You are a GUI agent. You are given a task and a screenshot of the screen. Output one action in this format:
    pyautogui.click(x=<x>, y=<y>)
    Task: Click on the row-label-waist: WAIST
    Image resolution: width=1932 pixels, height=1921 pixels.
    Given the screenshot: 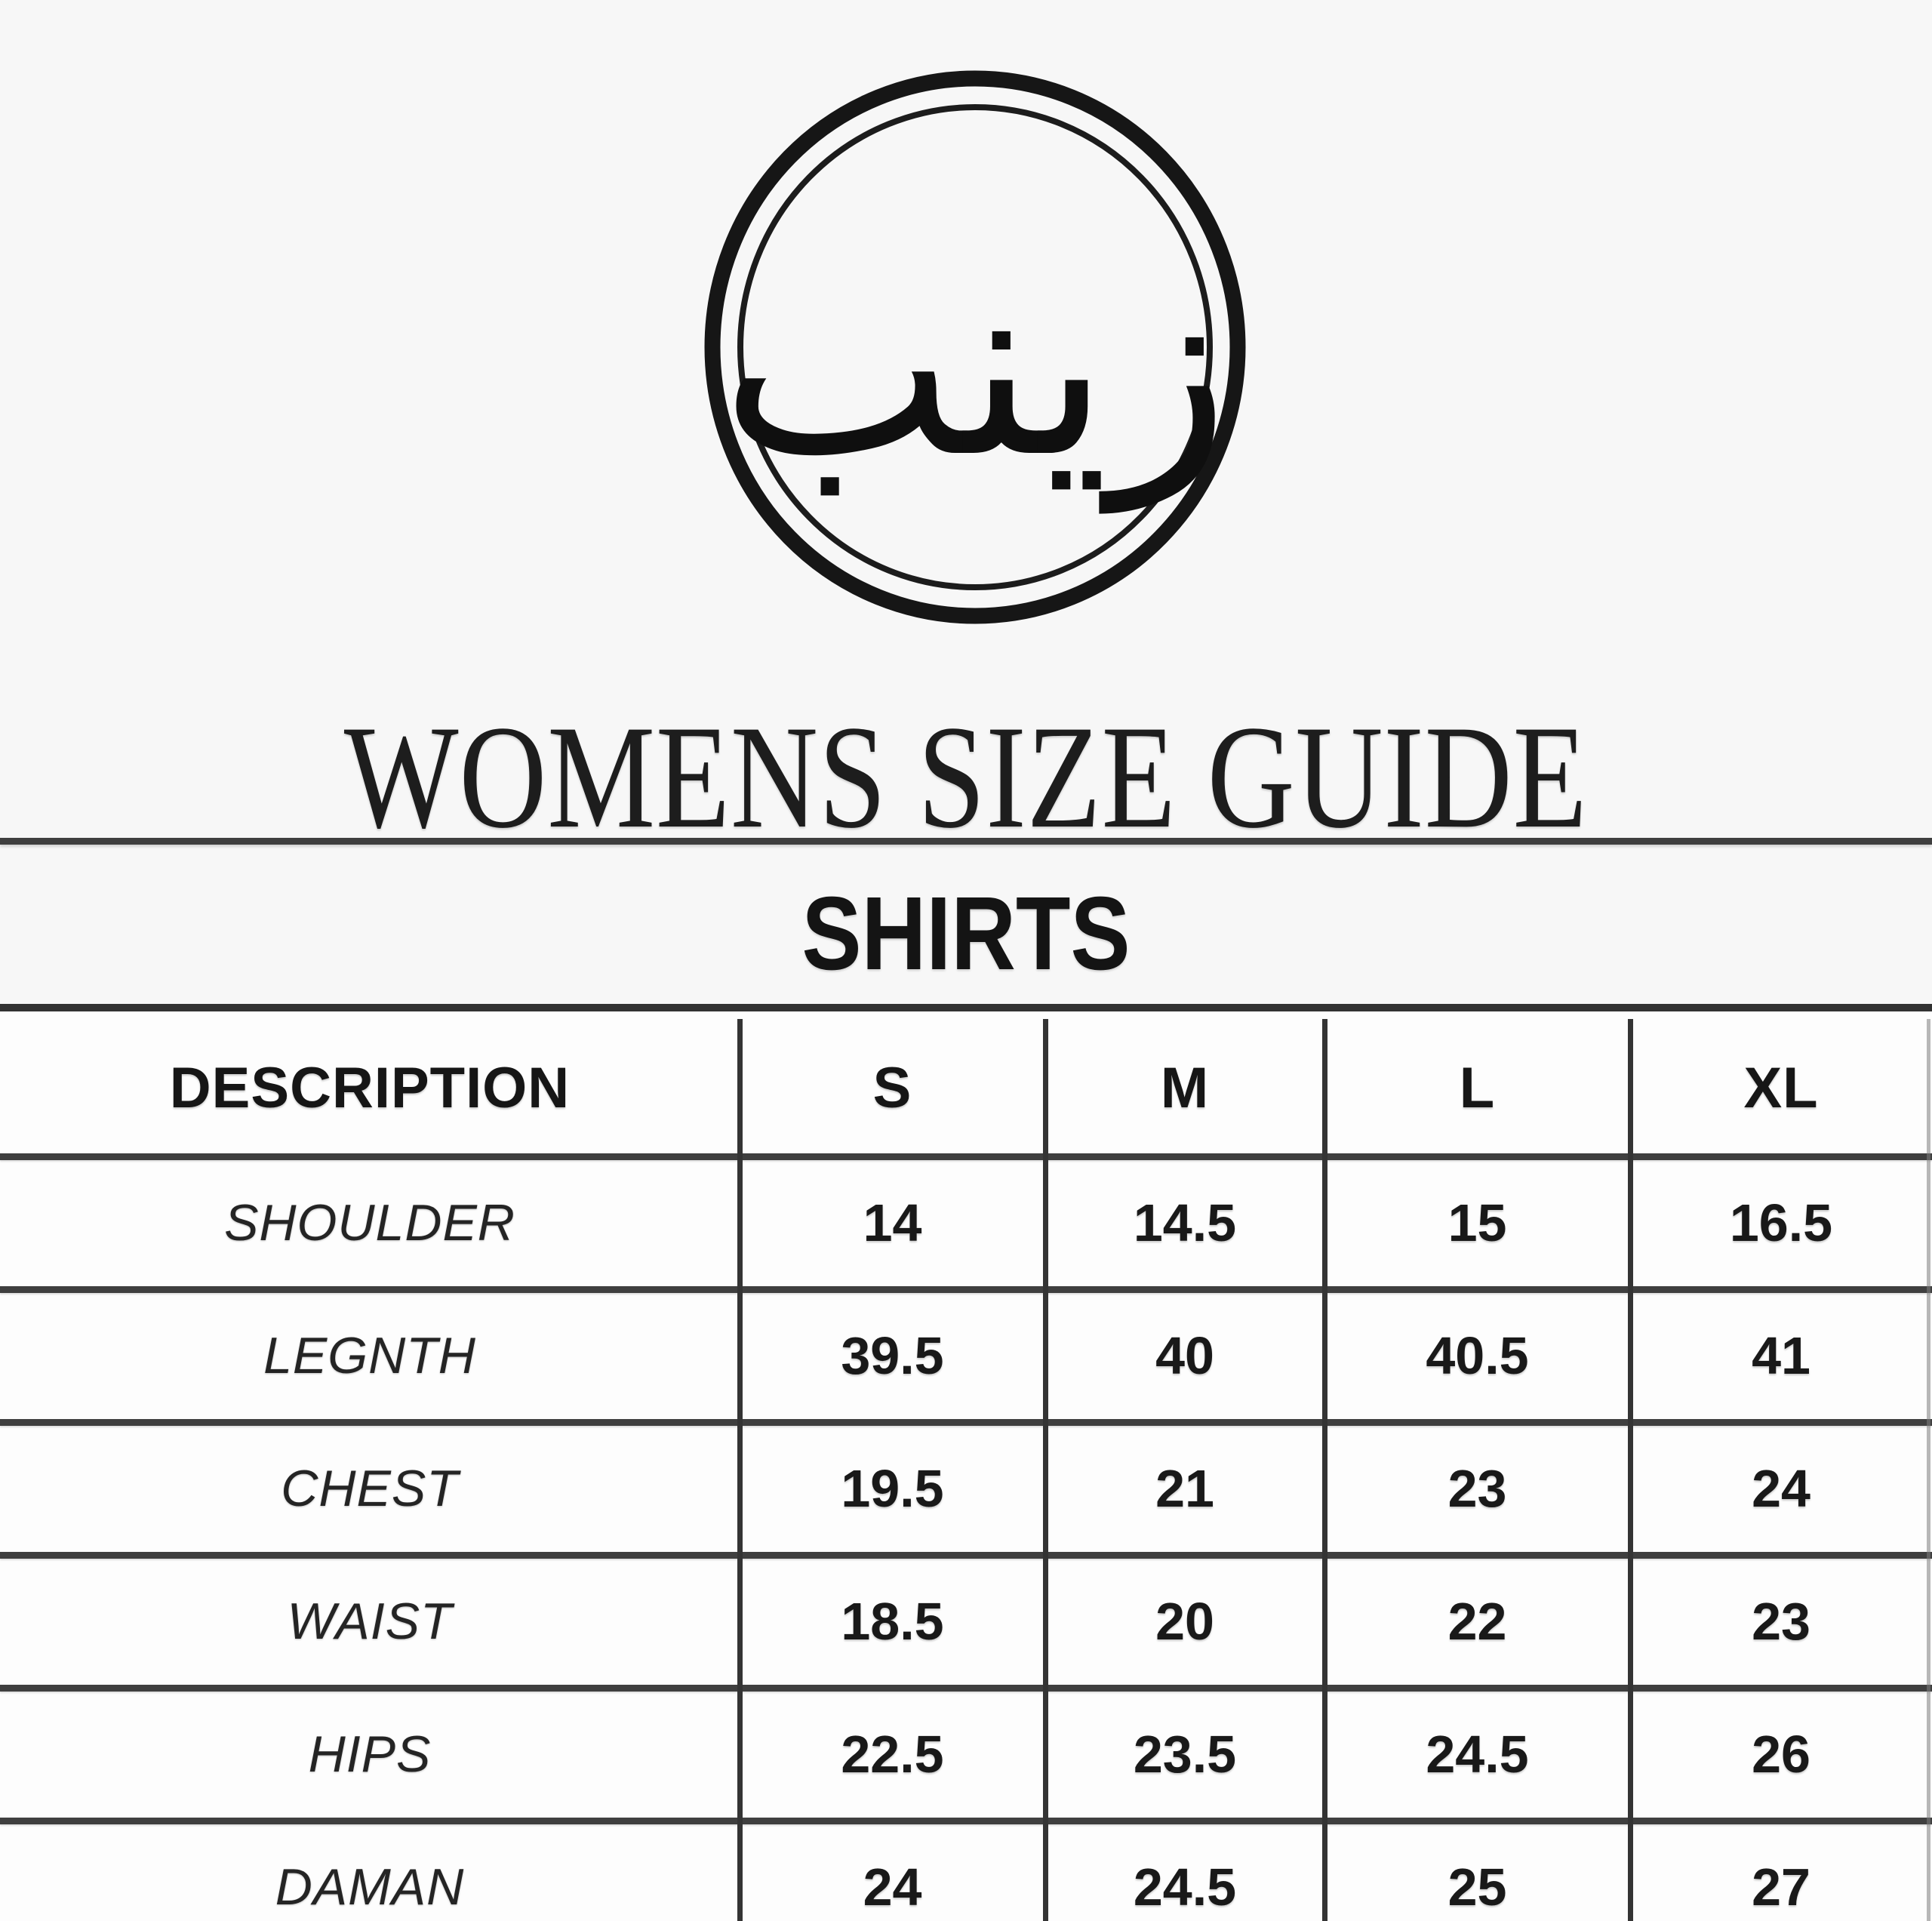 What is the action you would take?
    pyautogui.click(x=370, y=1621)
    